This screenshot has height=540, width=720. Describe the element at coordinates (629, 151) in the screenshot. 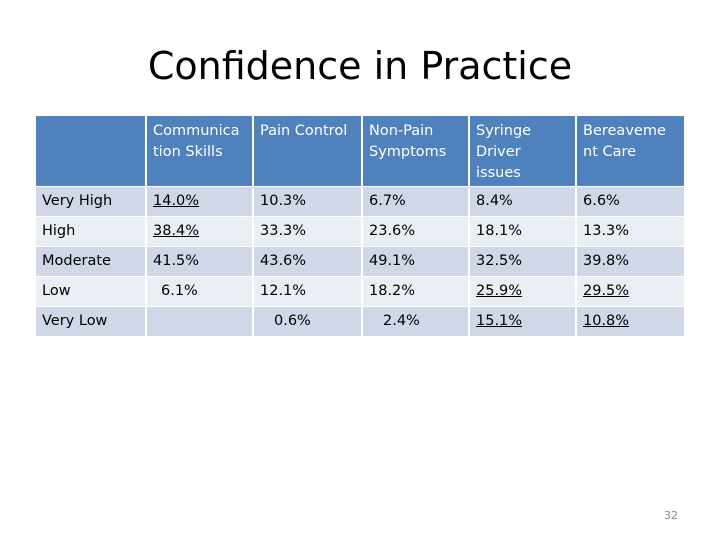

I see `header-cell-bereavement-care: Bereaveme nt Care` at that location.